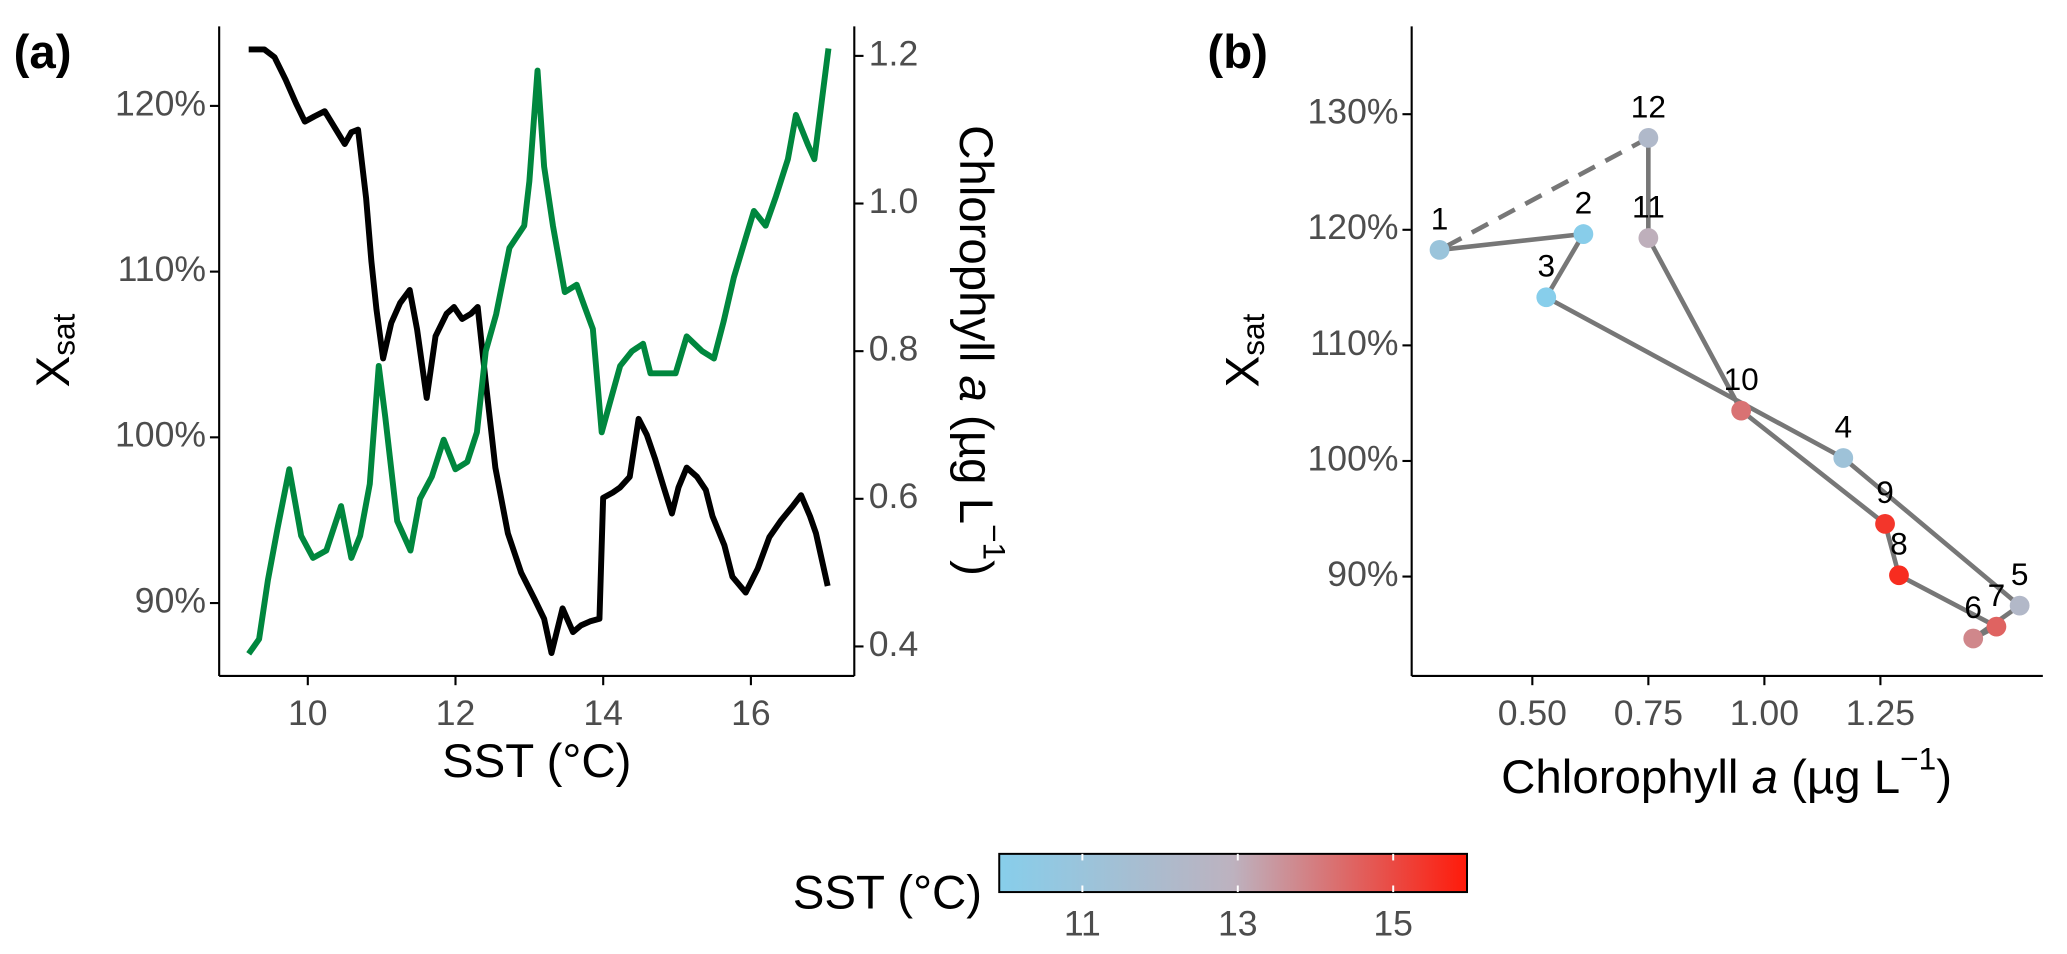  Describe the element at coordinates (1544, 193) in the screenshot. I see `closing-line` at that location.